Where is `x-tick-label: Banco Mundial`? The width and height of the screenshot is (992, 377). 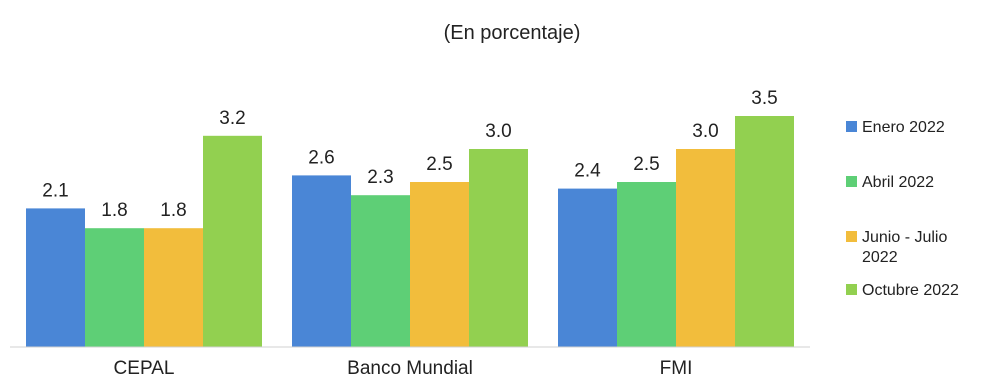 x-tick-label: Banco Mundial is located at coordinates (410, 367).